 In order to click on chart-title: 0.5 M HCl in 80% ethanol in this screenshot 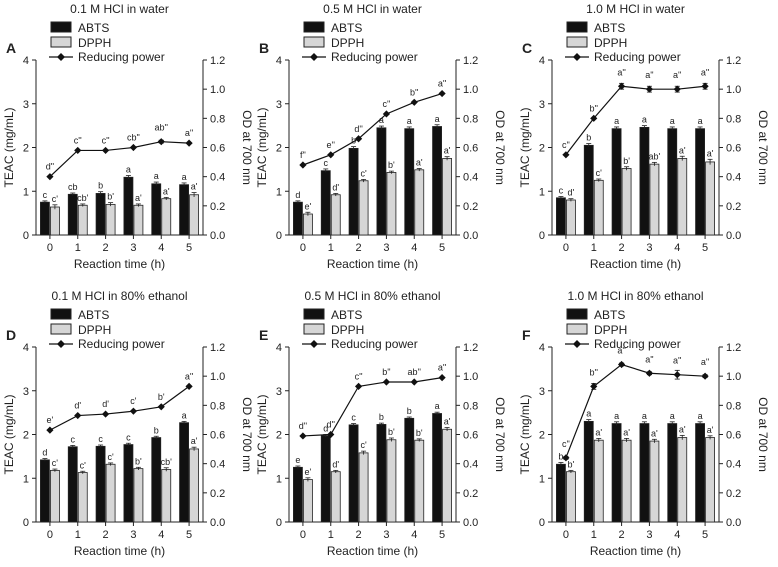, I will do `click(372, 296)`.